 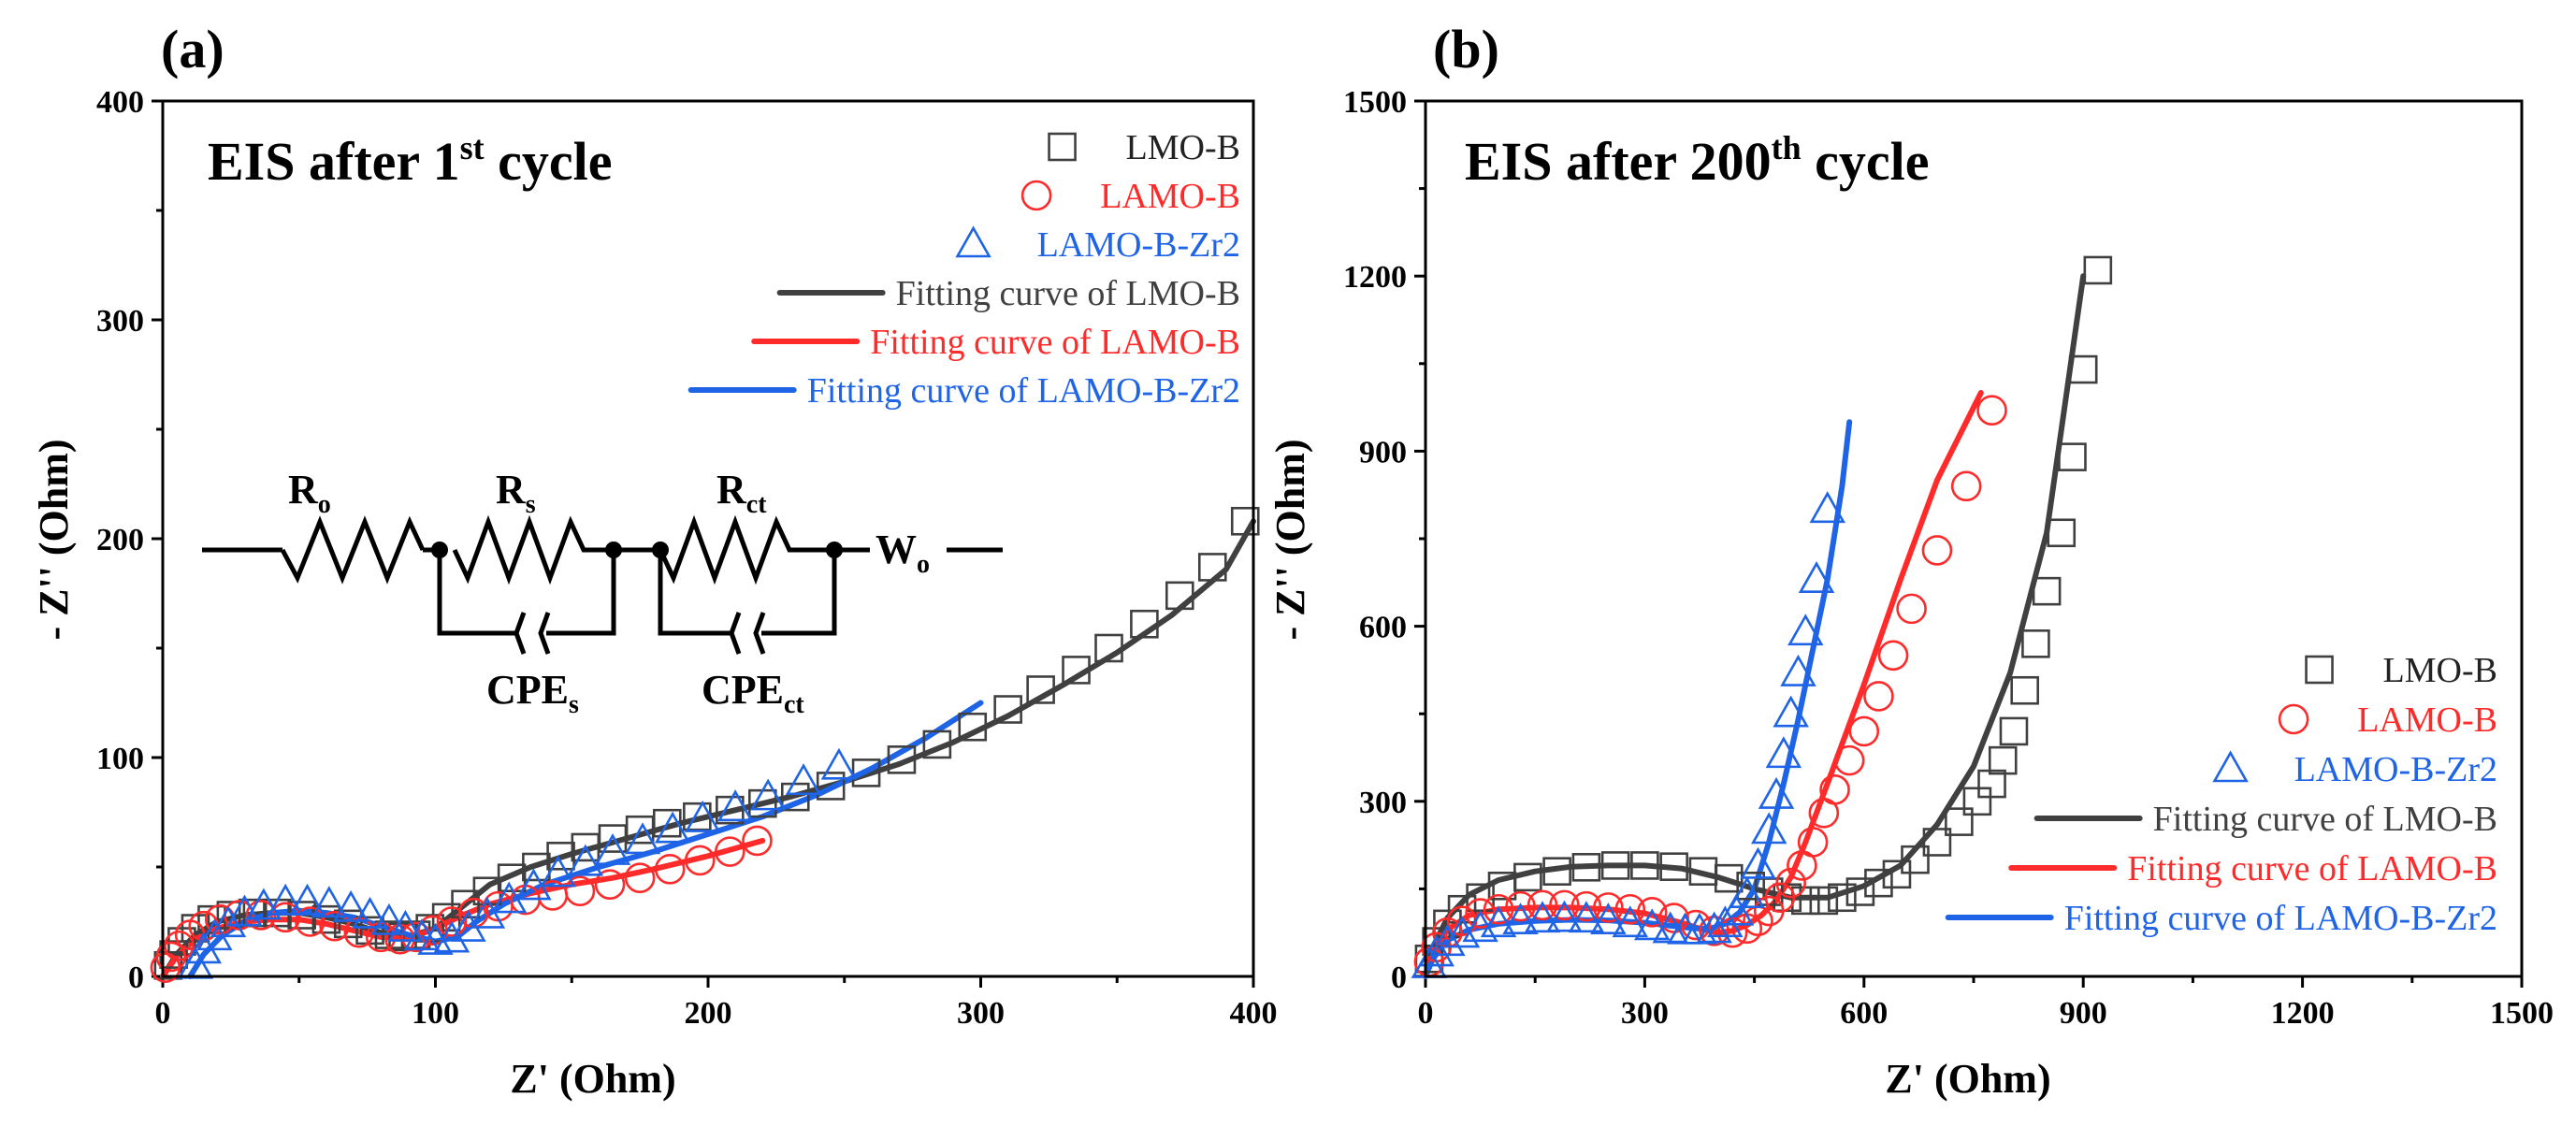 I want to click on circuit-label-rs: Rs, so click(x=516, y=493).